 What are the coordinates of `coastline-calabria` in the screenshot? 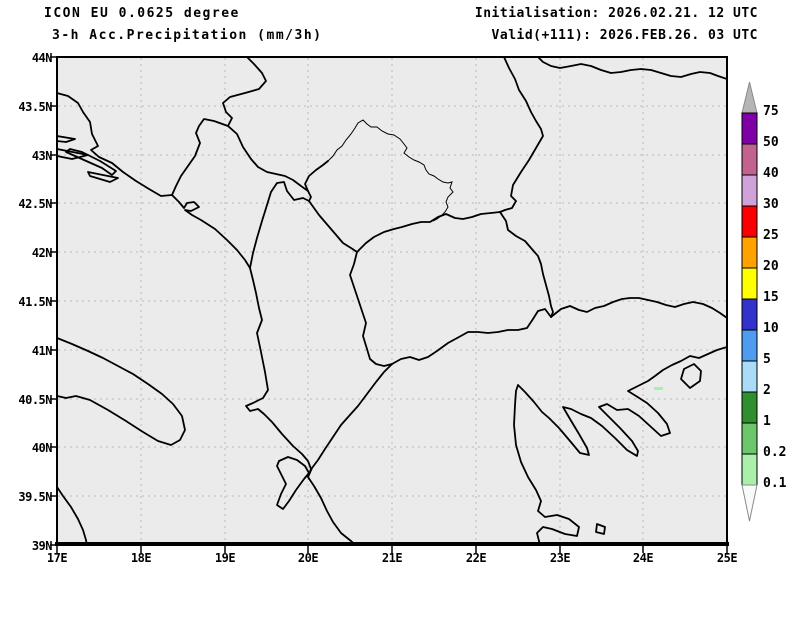 It's located at (73, 515).